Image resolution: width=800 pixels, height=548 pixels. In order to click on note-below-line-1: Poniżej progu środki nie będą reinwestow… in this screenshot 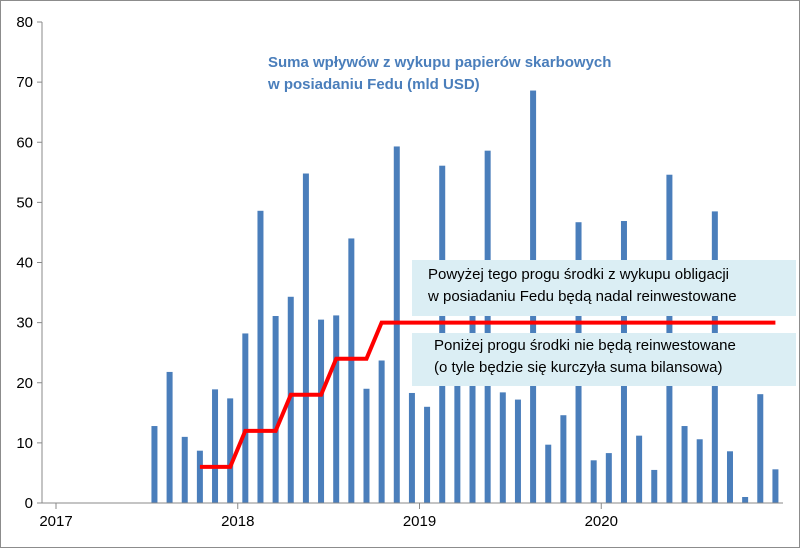, I will do `click(585, 345)`.